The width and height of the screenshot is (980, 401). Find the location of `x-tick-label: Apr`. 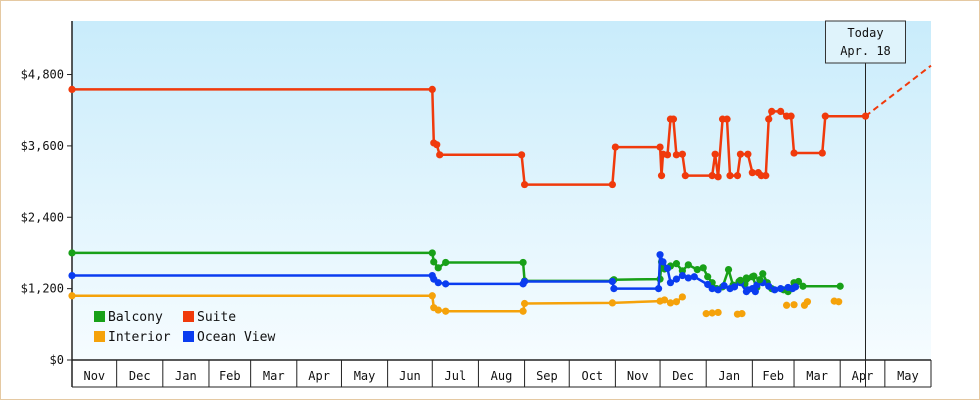

x-tick-label: Apr is located at coordinates (863, 376).